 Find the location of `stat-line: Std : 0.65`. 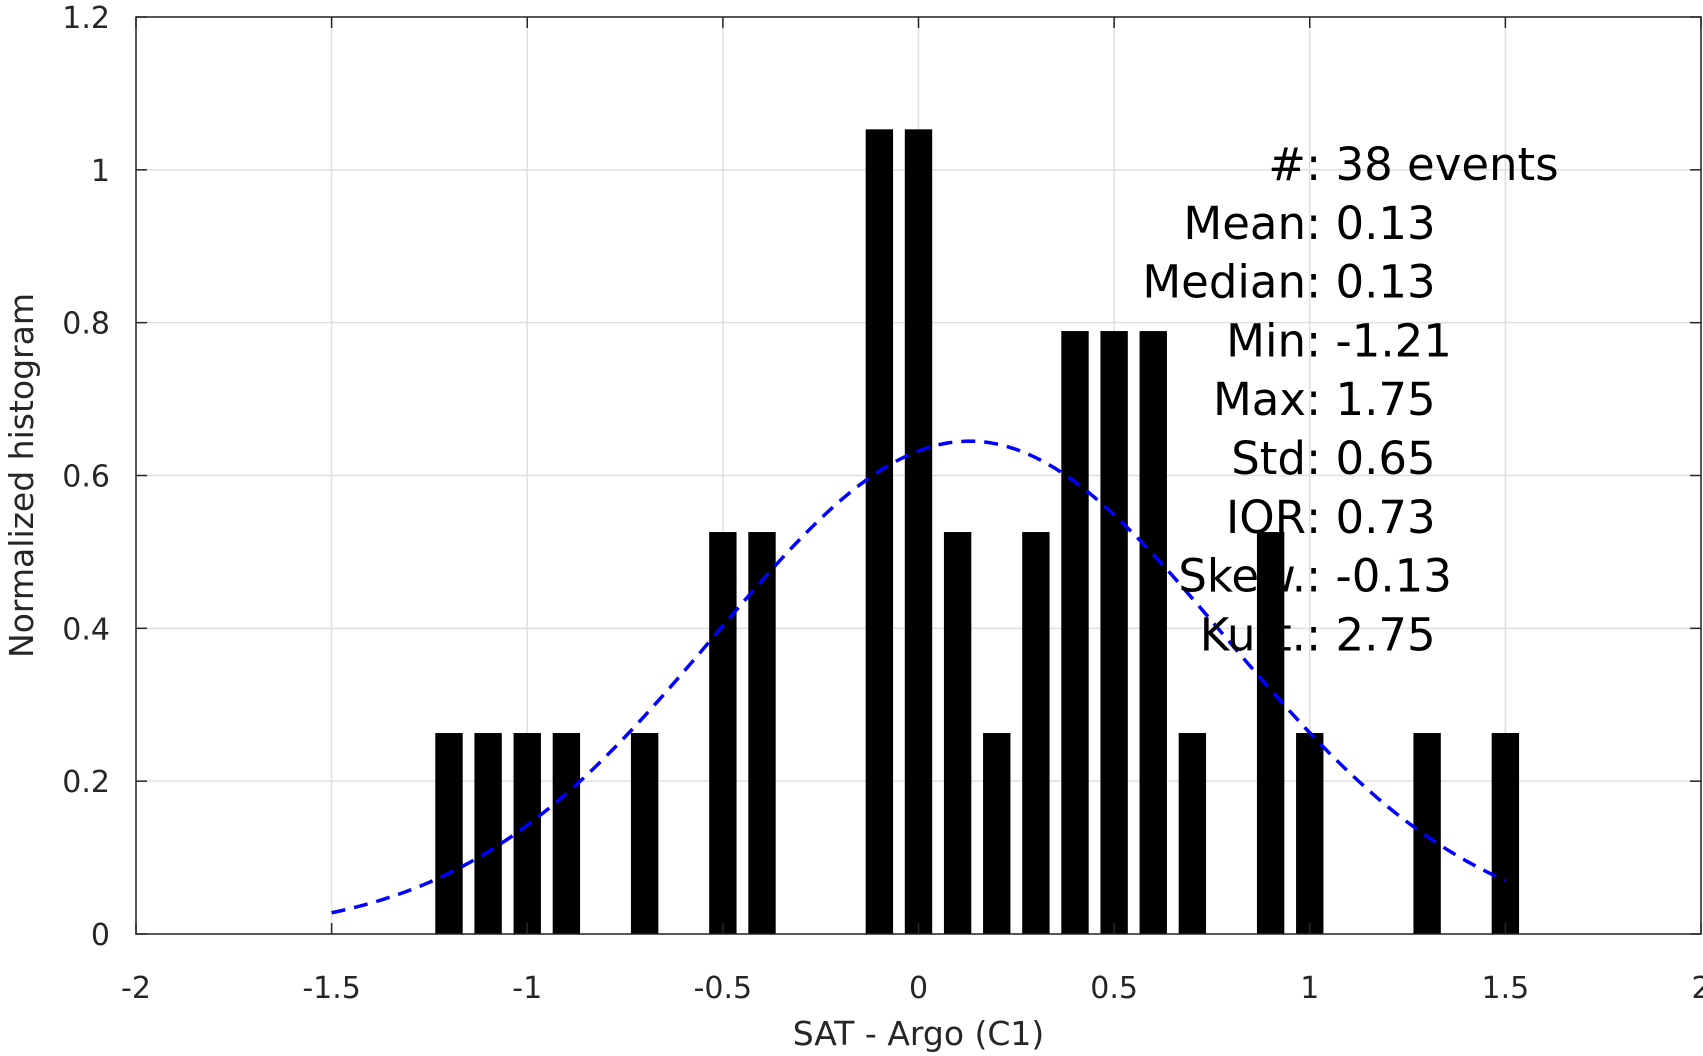

stat-line: Std : 0.65 is located at coordinates (1333, 458).